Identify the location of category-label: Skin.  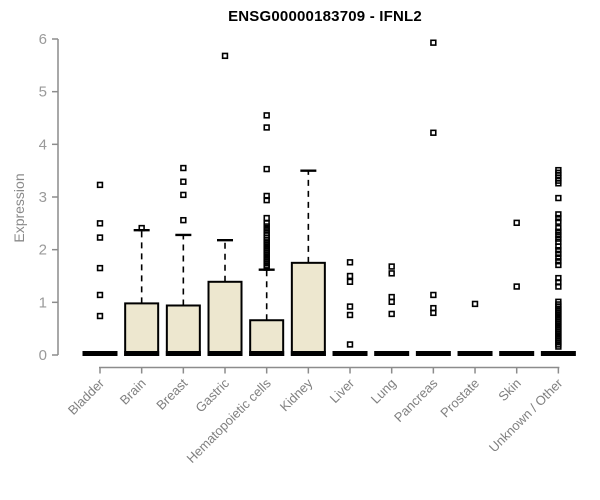
(509, 390).